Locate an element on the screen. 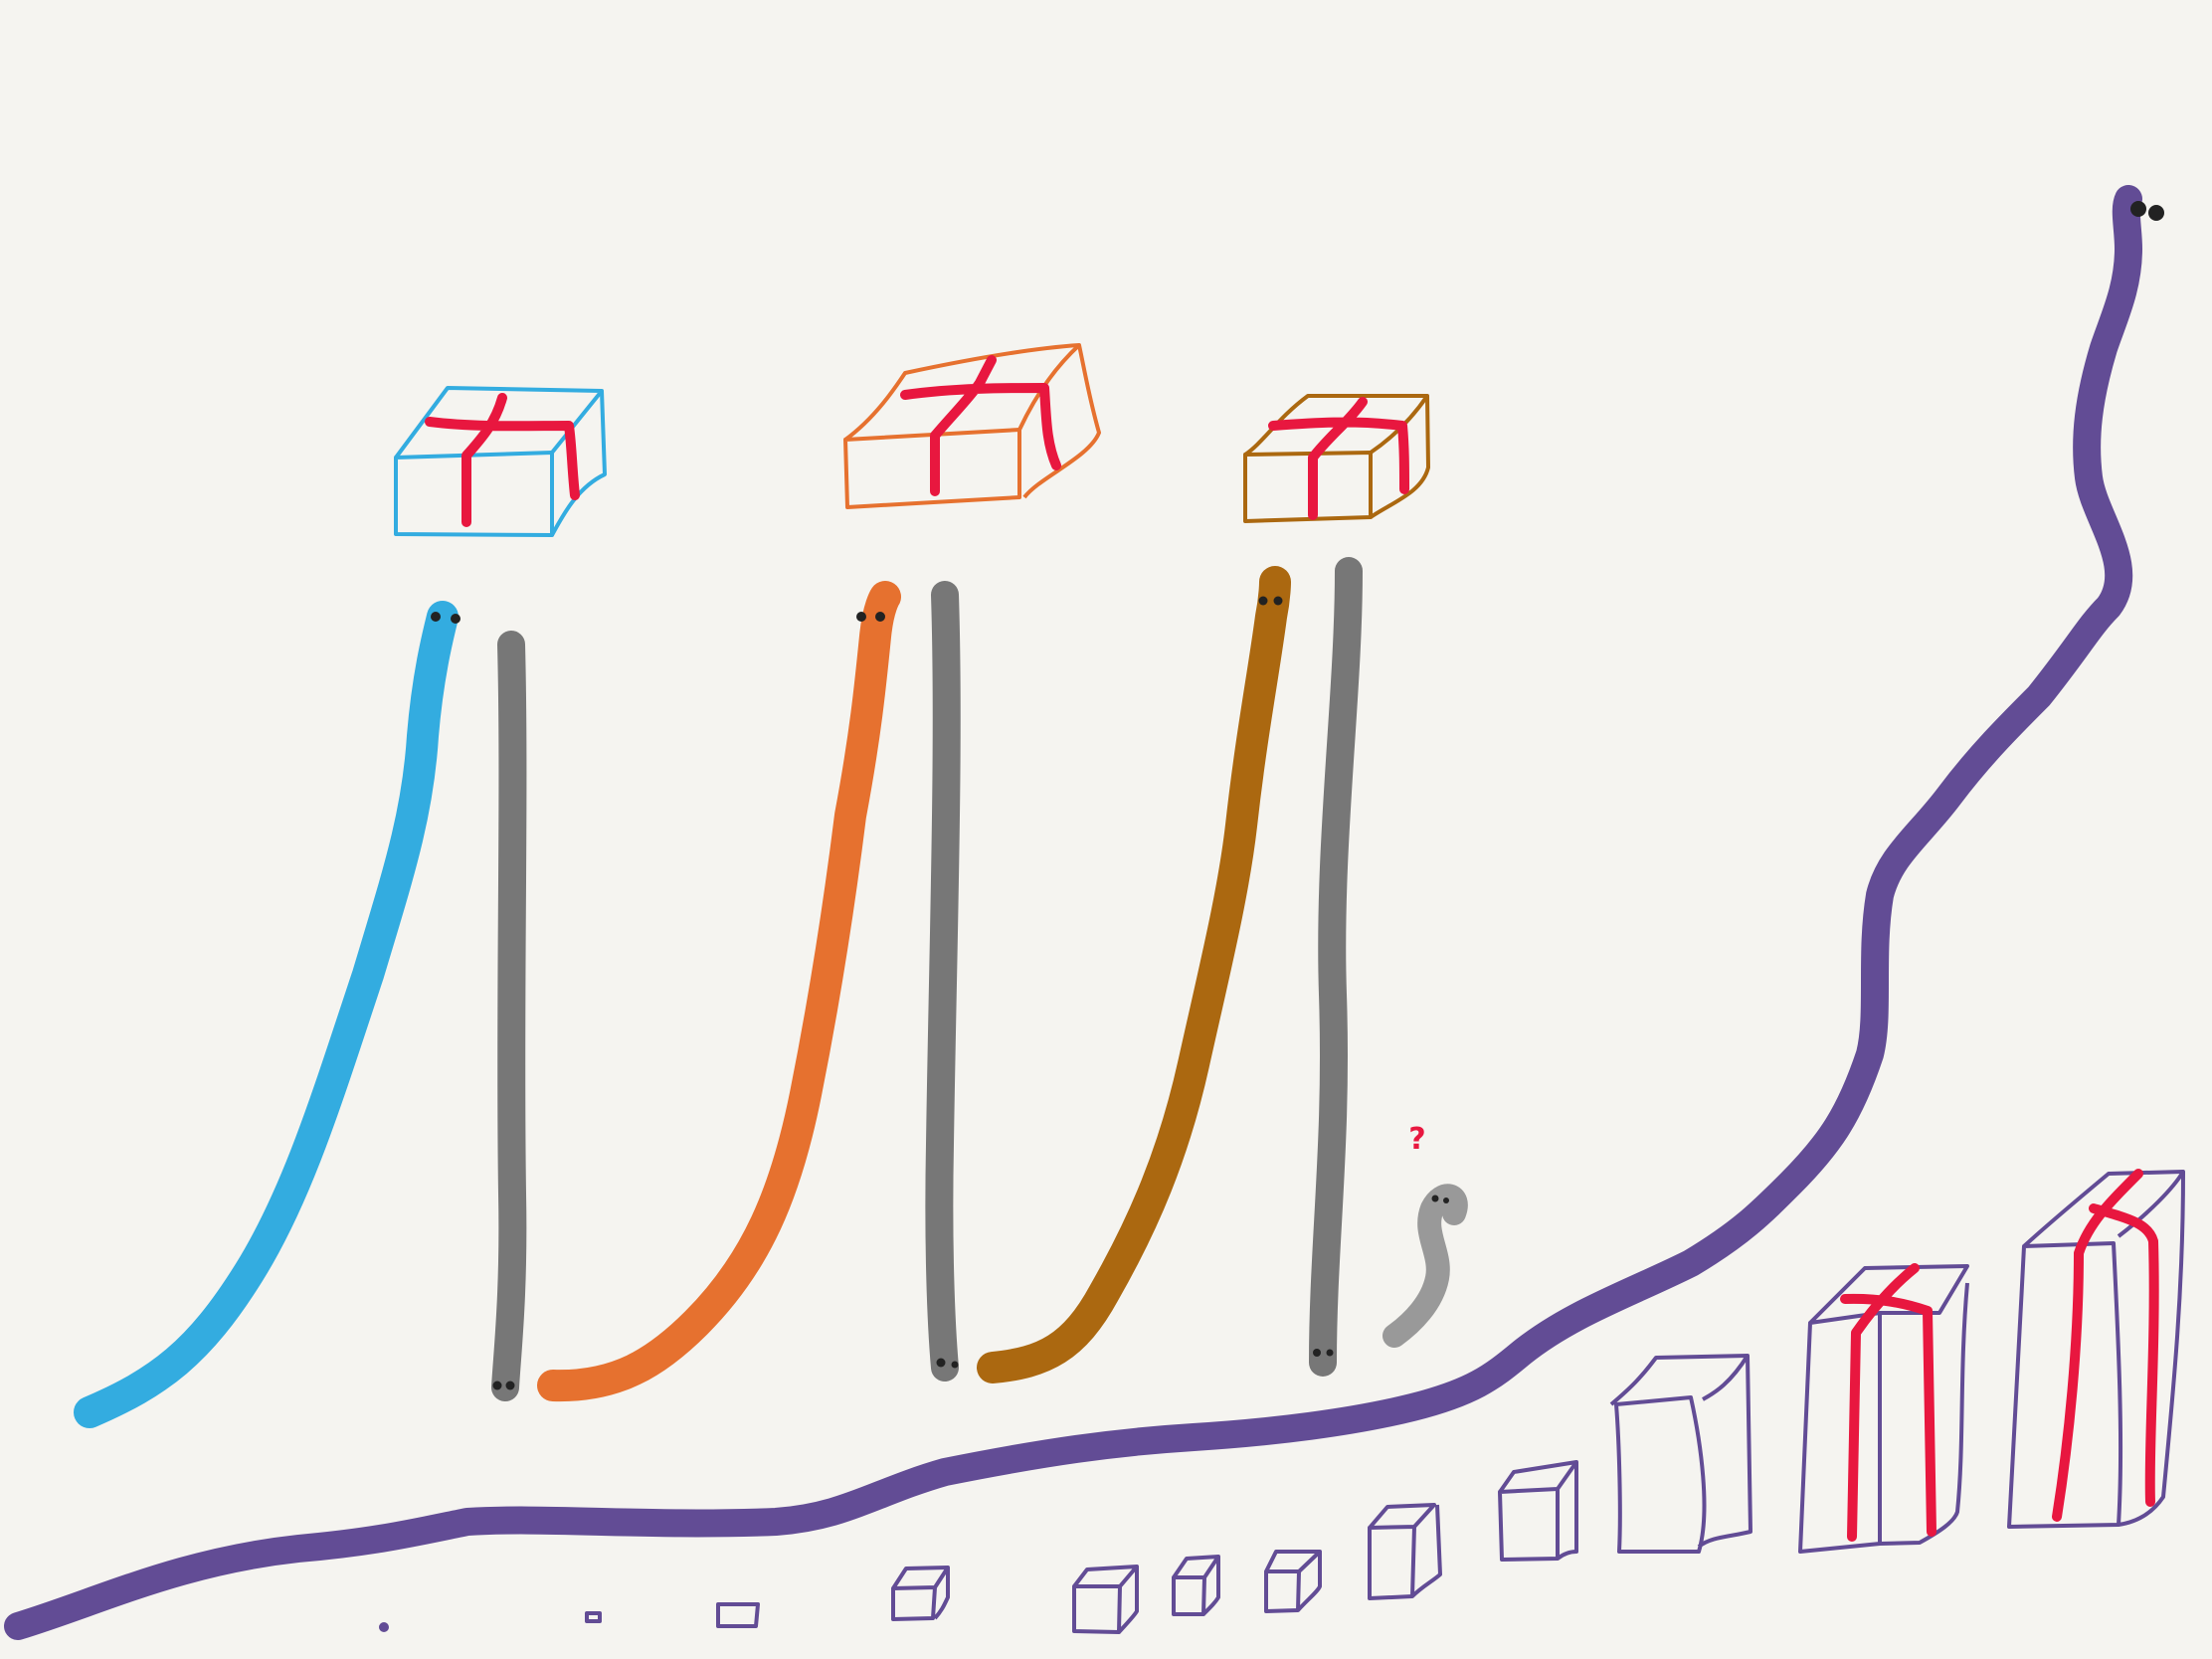 This screenshot has height=1659, width=2212. blue-worm-body is located at coordinates (266, 1014).